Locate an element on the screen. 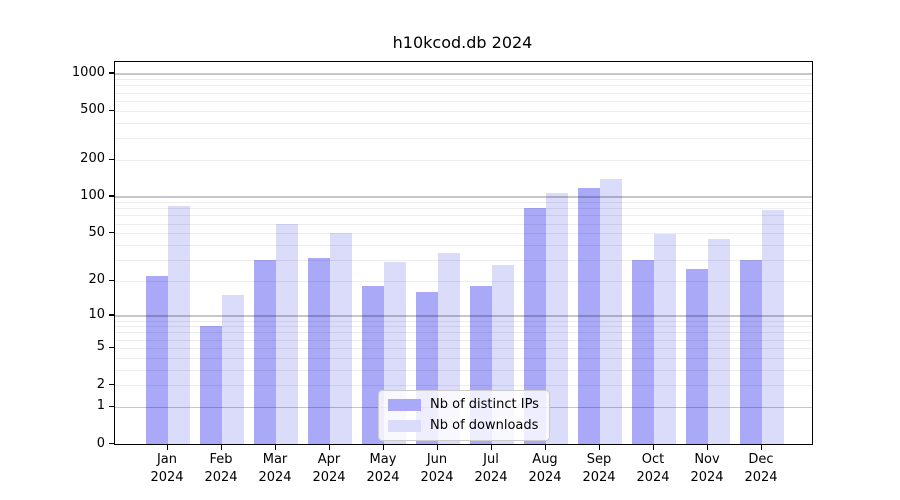 The image size is (900, 500). y-axis-tick-label: 200 is located at coordinates (92, 159).